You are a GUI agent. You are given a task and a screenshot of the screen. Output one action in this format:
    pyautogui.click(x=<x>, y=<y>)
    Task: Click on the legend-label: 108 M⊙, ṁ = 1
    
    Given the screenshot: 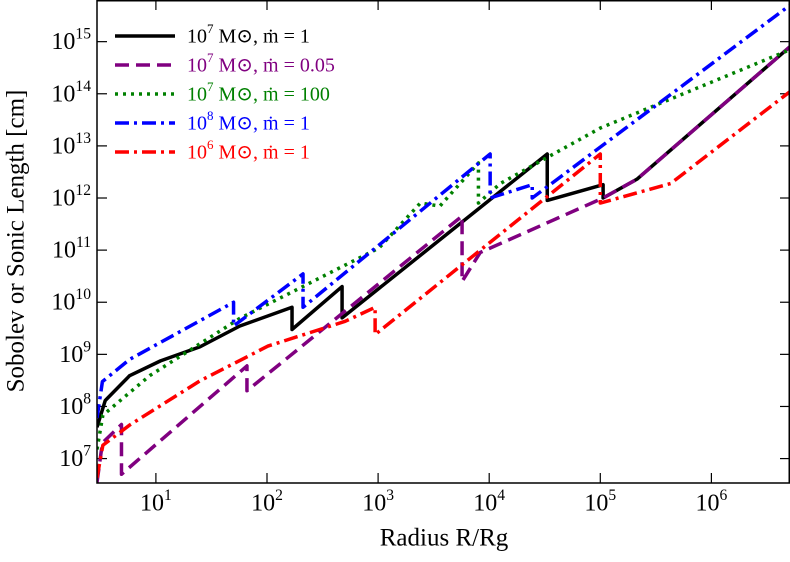 What is the action you would take?
    pyautogui.click(x=248, y=121)
    